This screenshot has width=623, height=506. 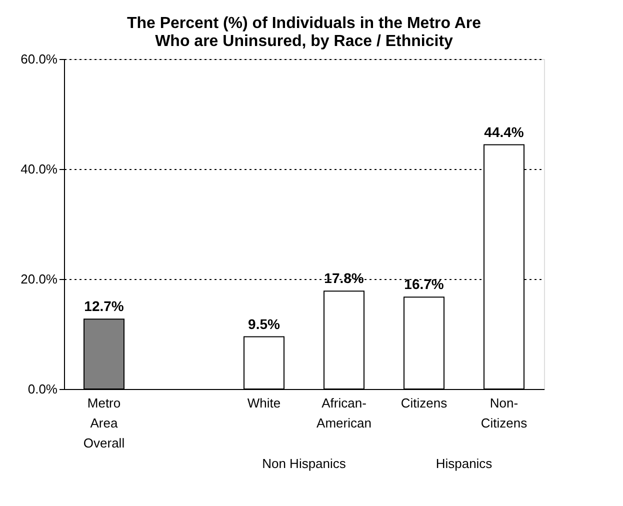 I want to click on data-label: 16.7%, so click(x=424, y=284).